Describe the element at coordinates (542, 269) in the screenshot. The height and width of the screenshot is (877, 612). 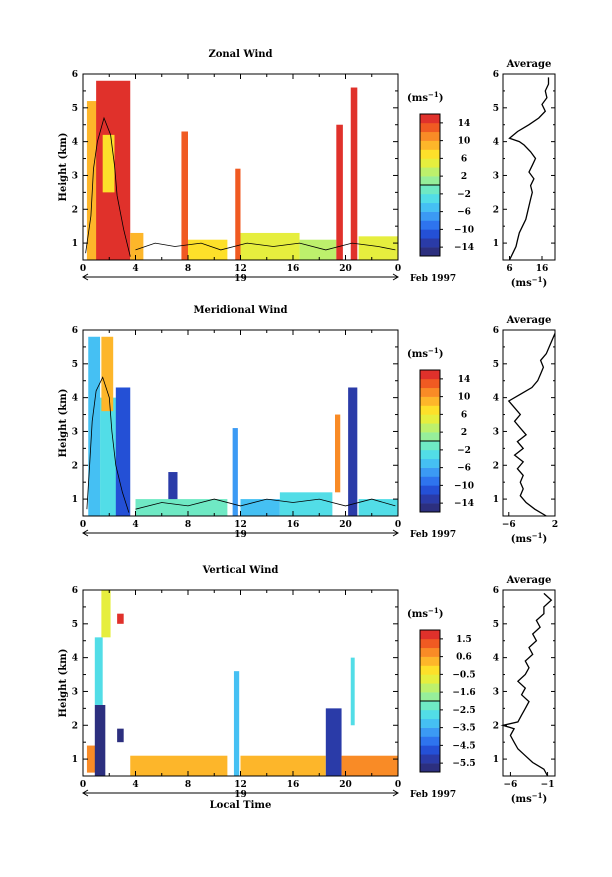
I see `average-x-tick-label: 16` at that location.